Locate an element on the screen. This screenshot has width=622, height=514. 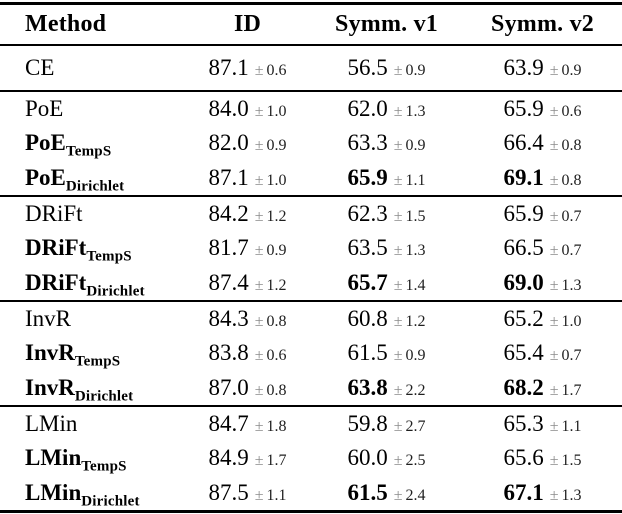
table-row: LMinTempS 84.9 ±1.7 60.0 ±2.5 65.6 ±1.5 is located at coordinates (311, 458).